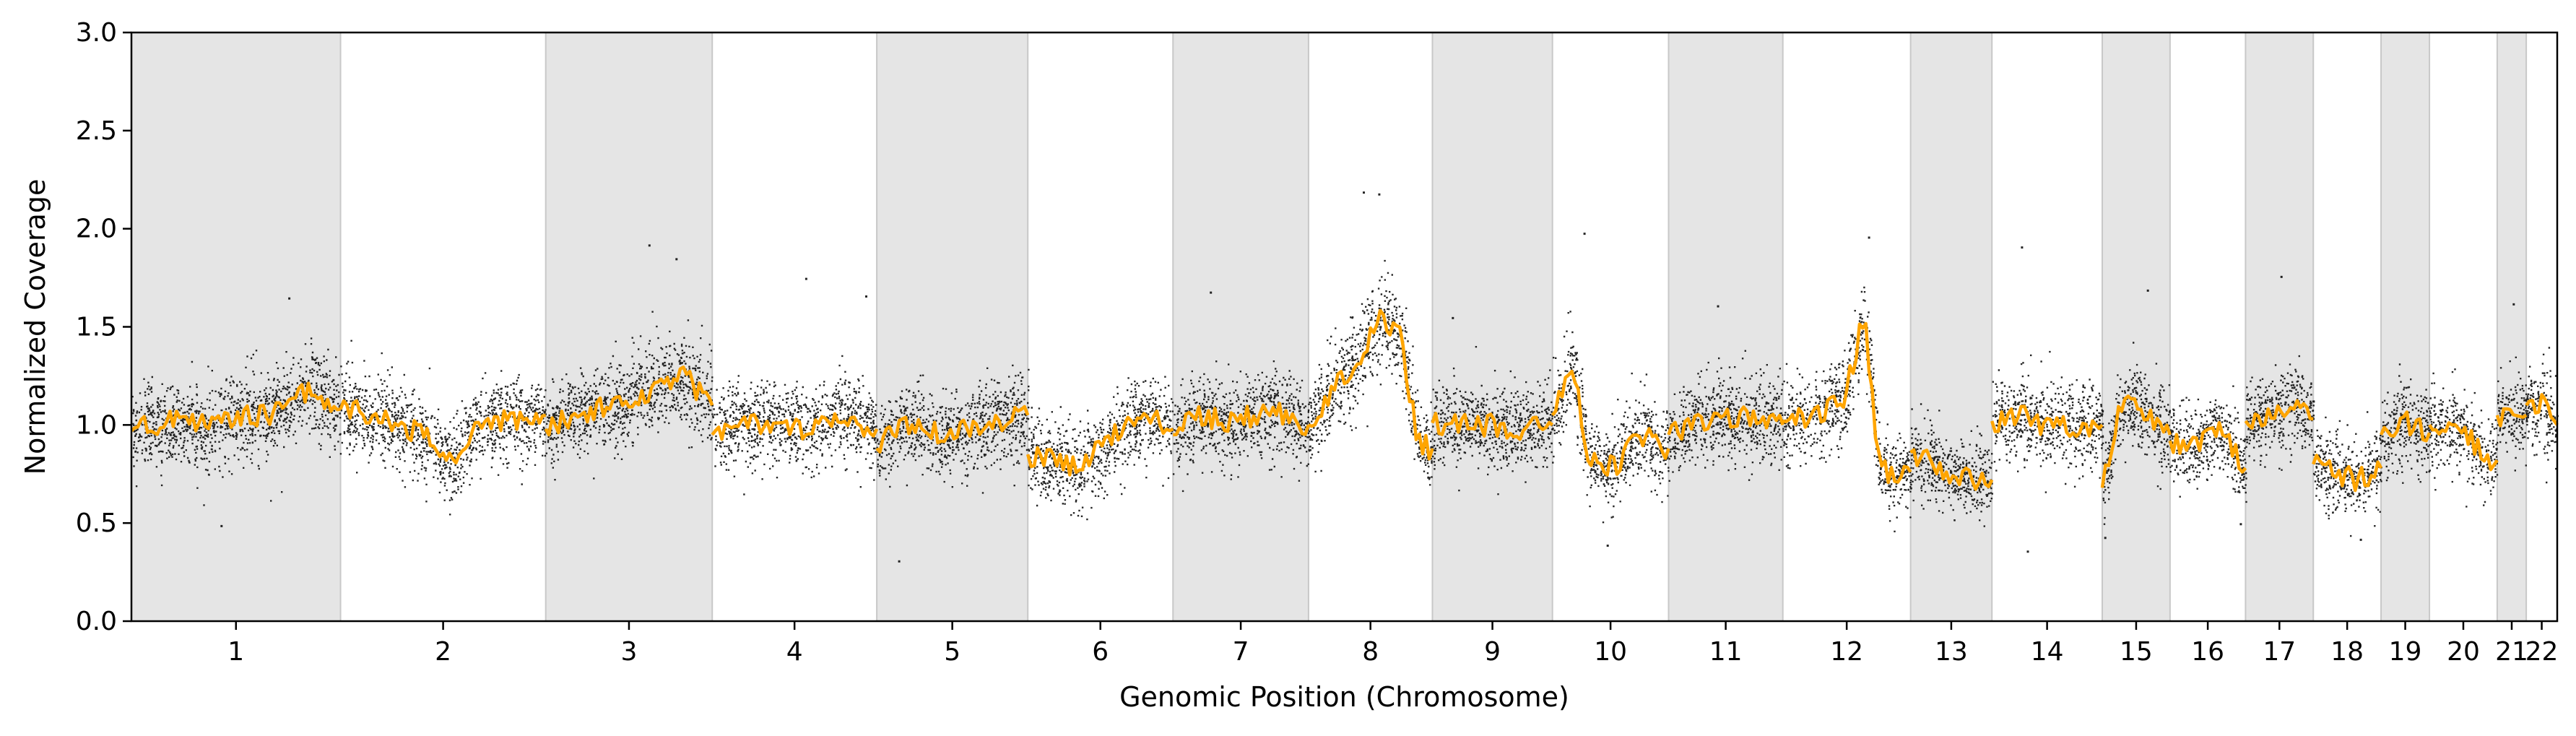  What do you see at coordinates (2463, 446) in the screenshot?
I see `segment-line-chr20` at bounding box center [2463, 446].